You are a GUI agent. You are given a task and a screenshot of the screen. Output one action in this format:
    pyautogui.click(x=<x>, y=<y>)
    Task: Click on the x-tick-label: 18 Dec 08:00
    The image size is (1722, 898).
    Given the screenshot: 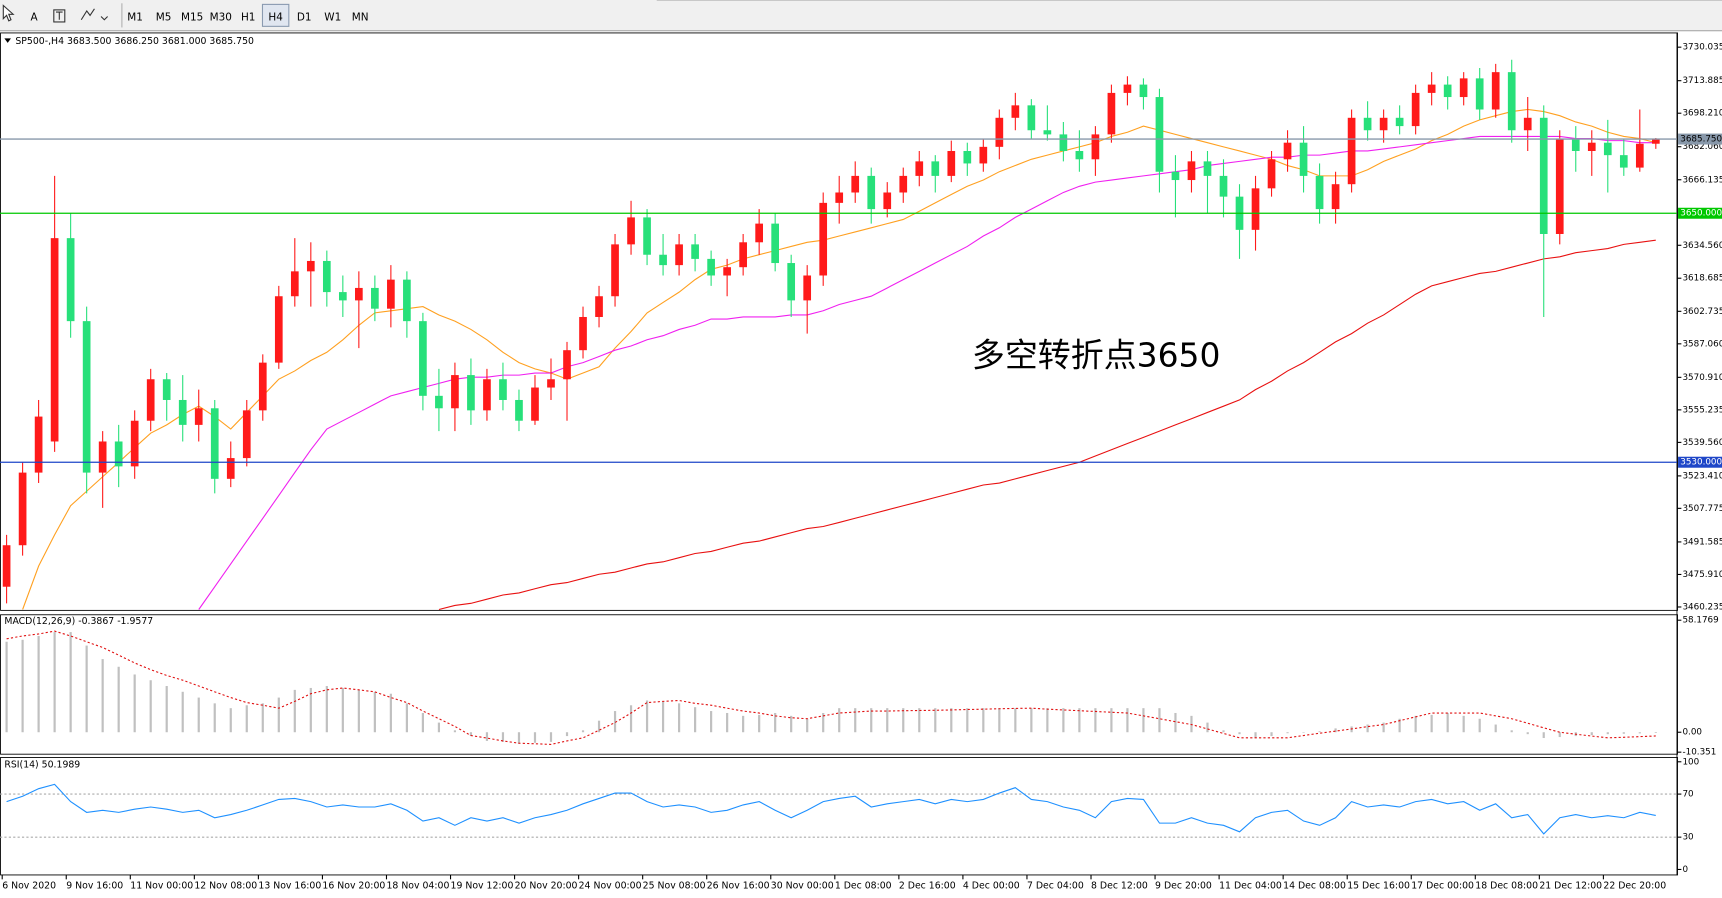 What is the action you would take?
    pyautogui.click(x=1506, y=885)
    